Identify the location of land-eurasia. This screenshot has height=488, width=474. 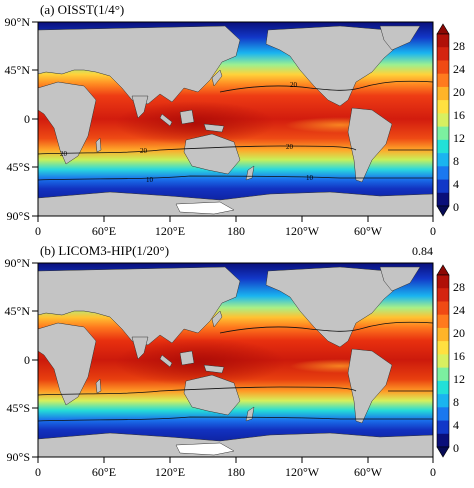
(139, 65).